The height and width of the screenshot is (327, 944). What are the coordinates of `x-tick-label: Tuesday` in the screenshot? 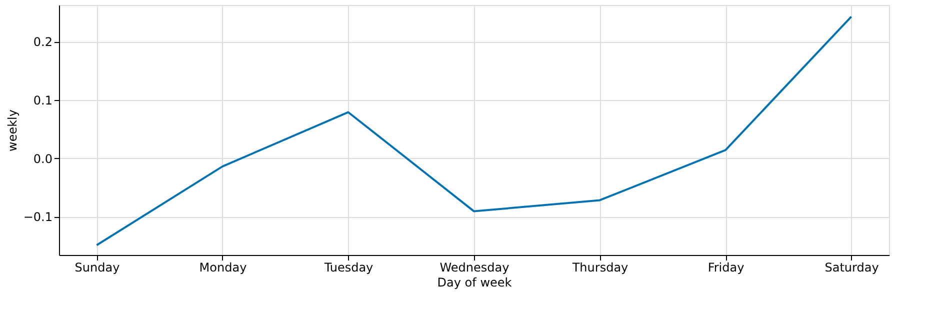 It's located at (348, 267).